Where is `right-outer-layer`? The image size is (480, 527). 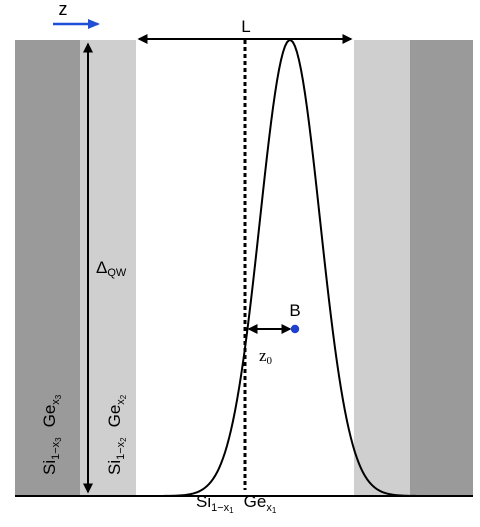 right-outer-layer is located at coordinates (441, 268).